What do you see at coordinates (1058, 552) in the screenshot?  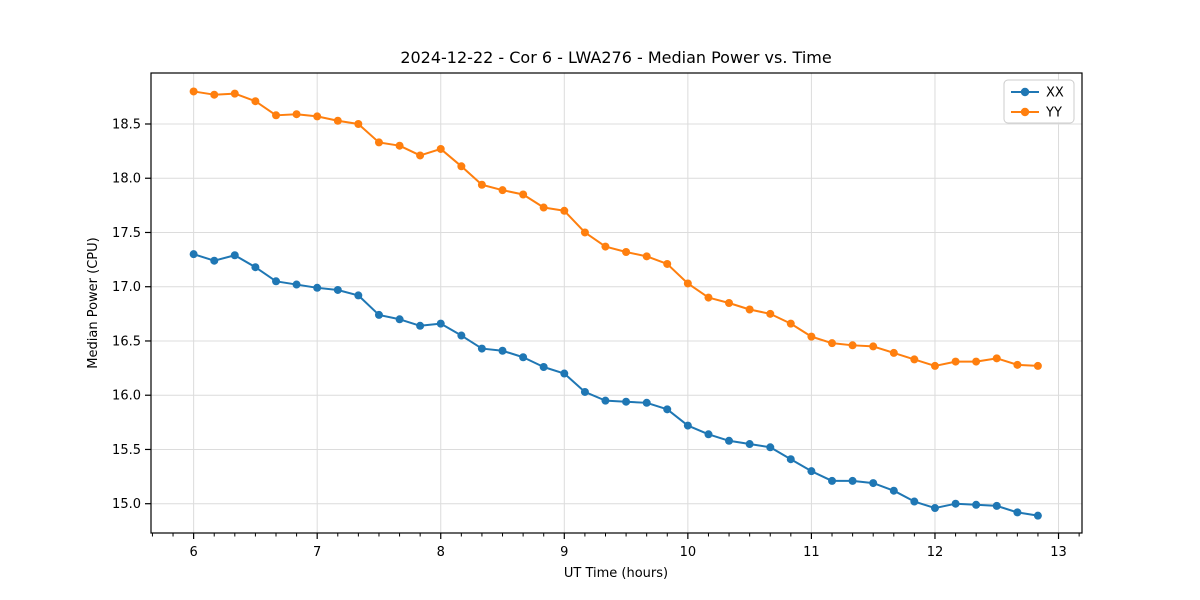 I see `x-tick-label: 13` at bounding box center [1058, 552].